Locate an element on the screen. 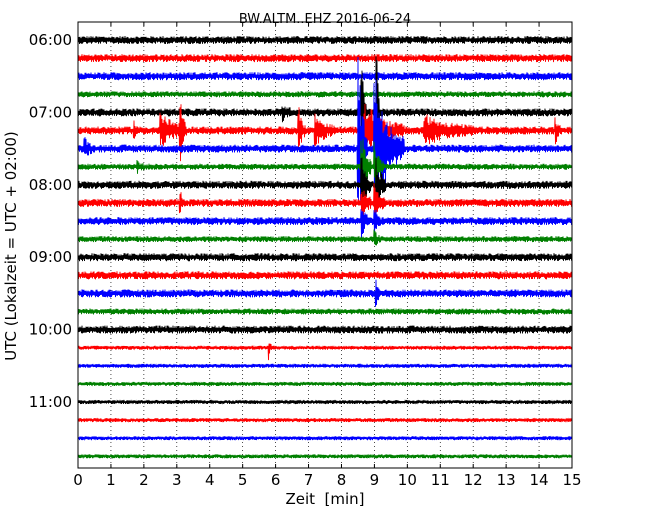 The width and height of the screenshot is (650, 520). y-tick-label: 10:00 is located at coordinates (50, 330).